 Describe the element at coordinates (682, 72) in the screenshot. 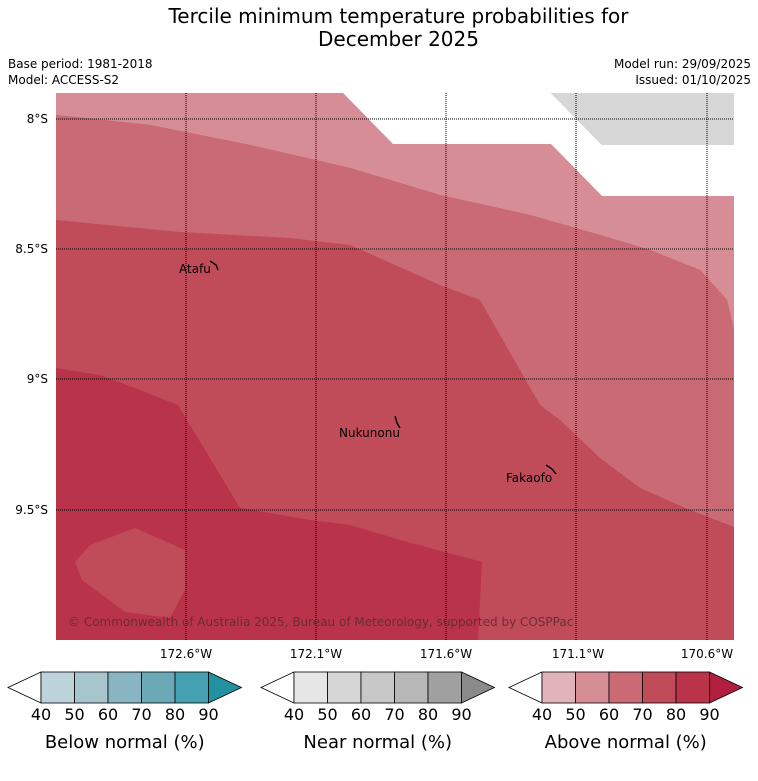

I see `meta-right: Model run: 29/09/2025 Issued: 01/10/2025` at that location.